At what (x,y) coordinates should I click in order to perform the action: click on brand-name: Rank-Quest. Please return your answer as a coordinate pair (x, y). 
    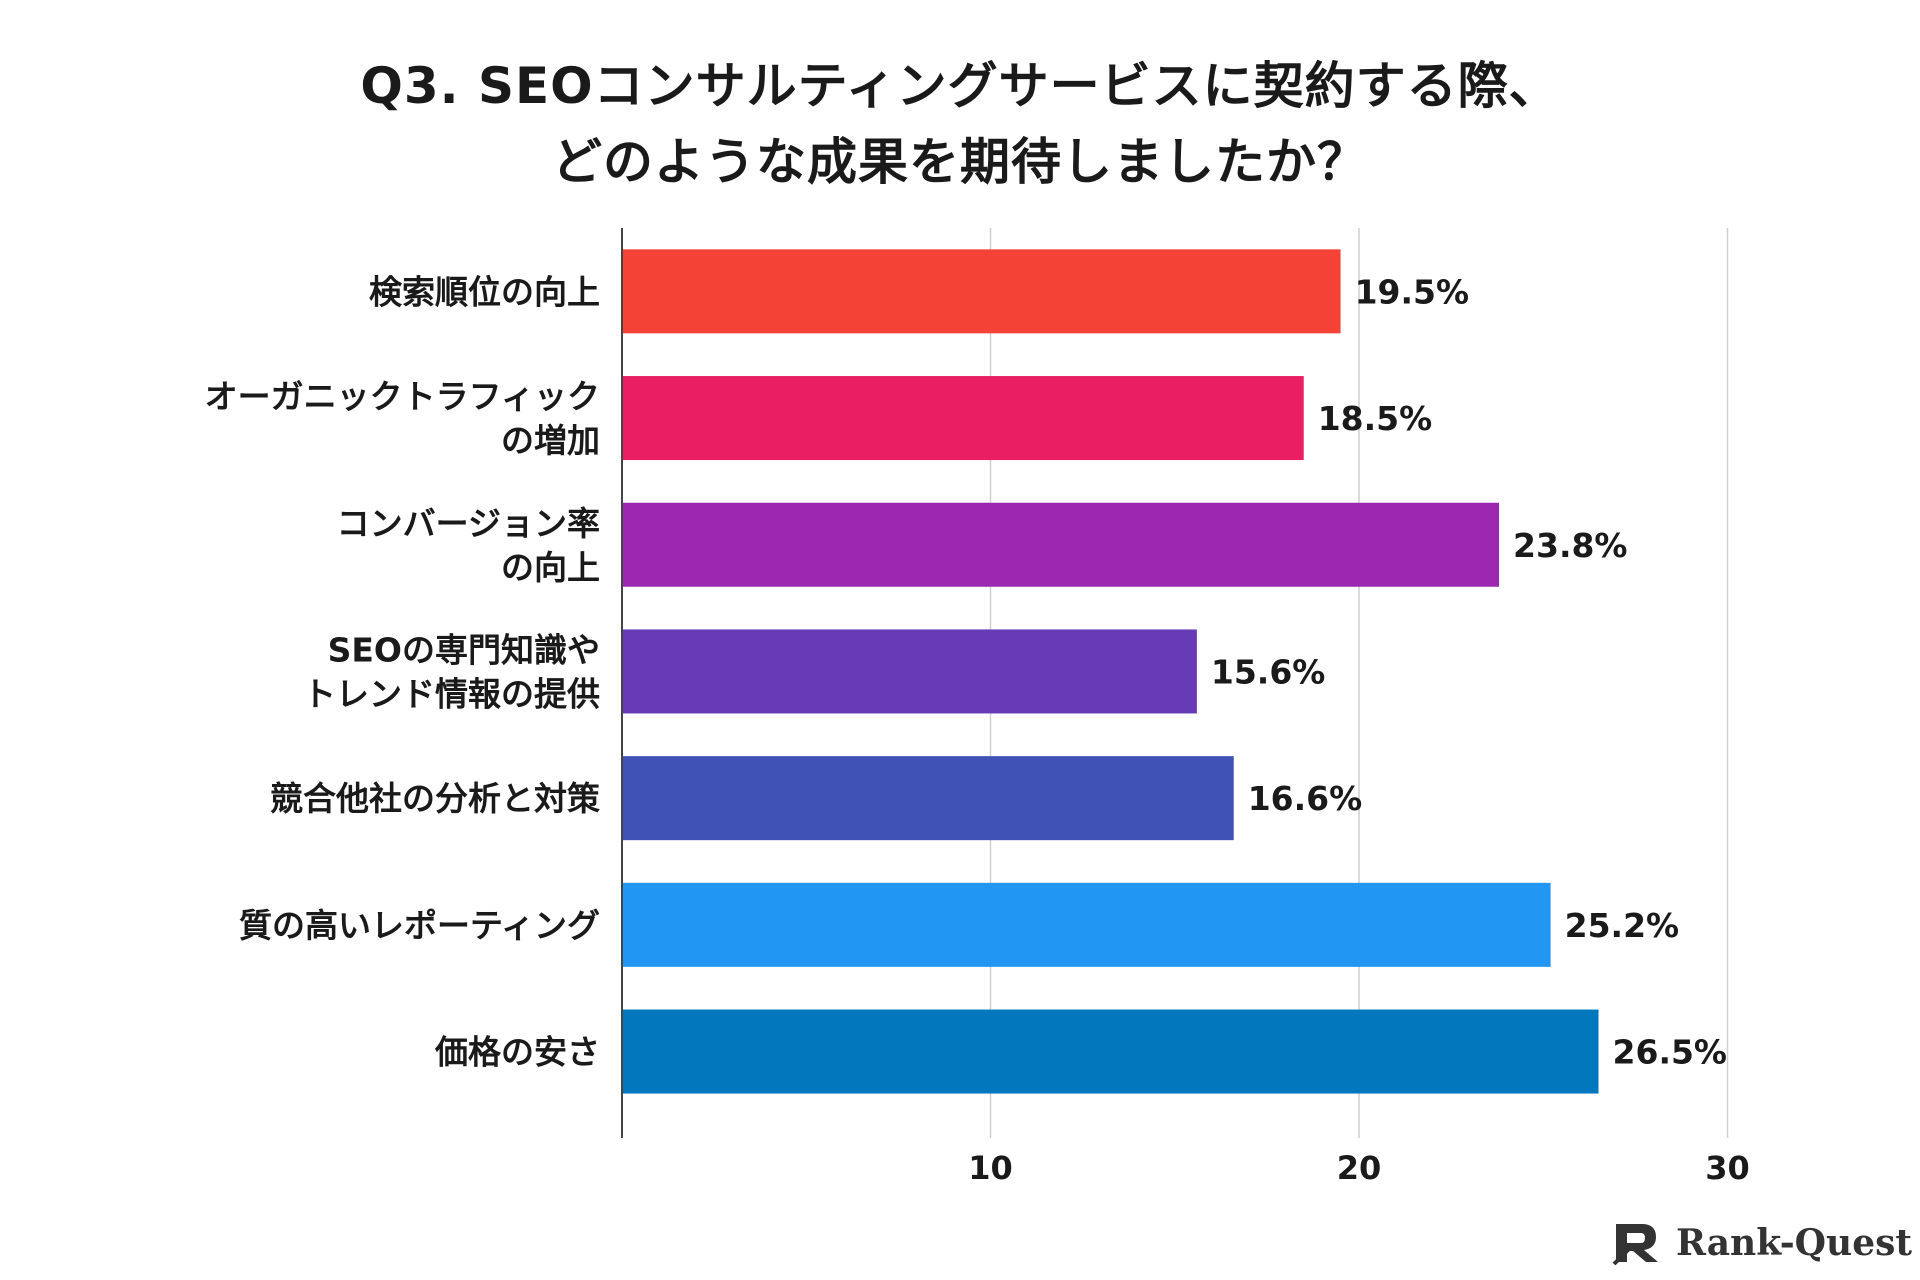
    Looking at the image, I should click on (1793, 1243).